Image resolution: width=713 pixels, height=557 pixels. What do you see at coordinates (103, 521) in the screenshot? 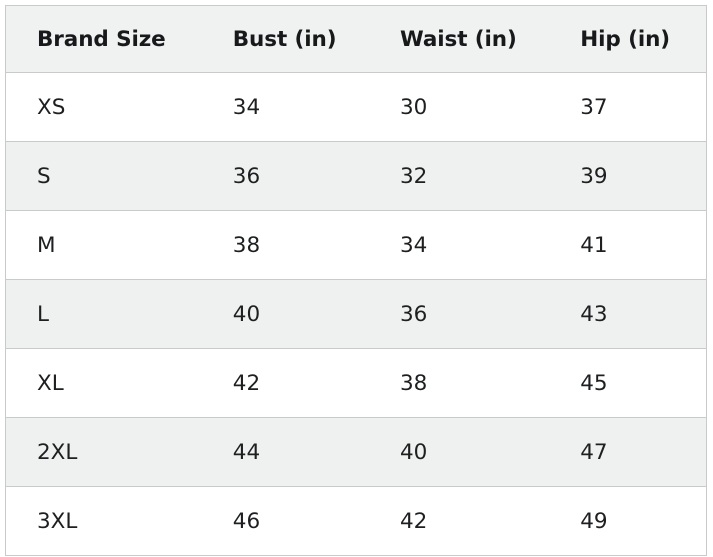
I see `cell-brand-size: 3XL` at bounding box center [103, 521].